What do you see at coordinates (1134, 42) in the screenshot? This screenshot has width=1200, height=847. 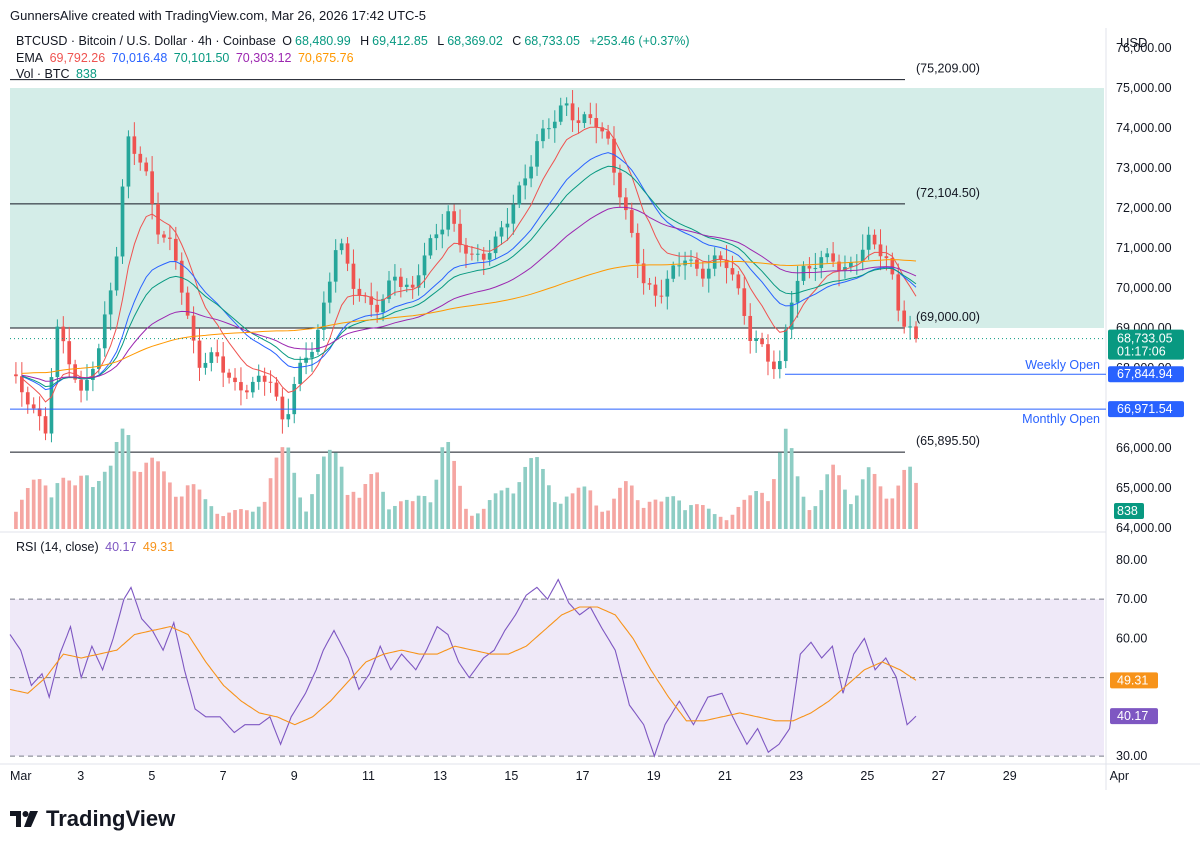 I see `currency-selector: USD` at bounding box center [1134, 42].